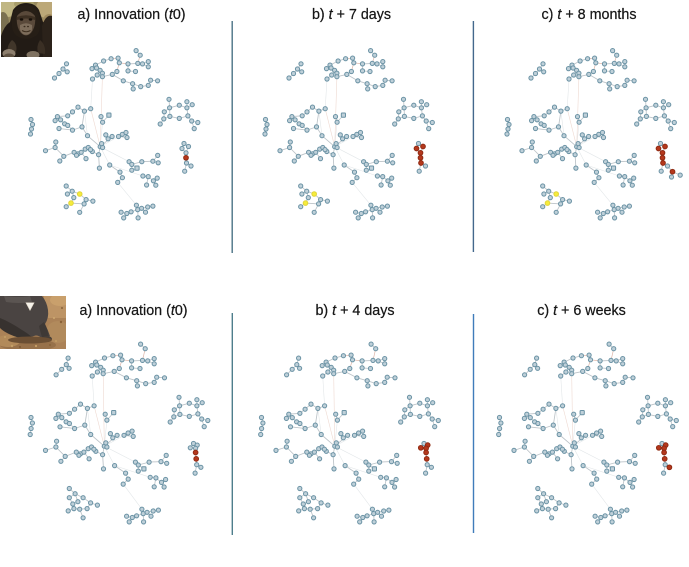 The image size is (689, 567). I want to click on svg-text: b) t + 7 days, so click(351, 15).